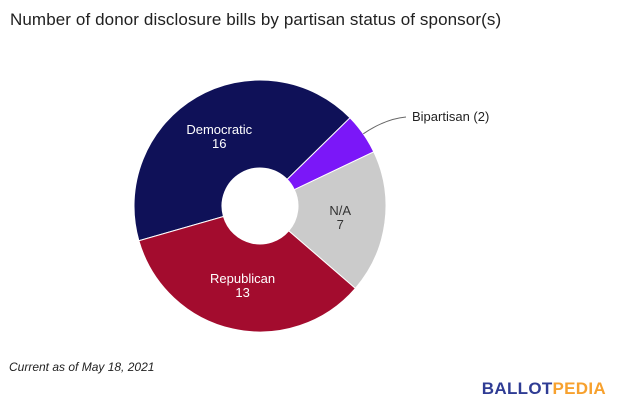 This screenshot has height=420, width=620. What do you see at coordinates (219, 136) in the screenshot?
I see `slice-label-democratic: Democratic 16` at bounding box center [219, 136].